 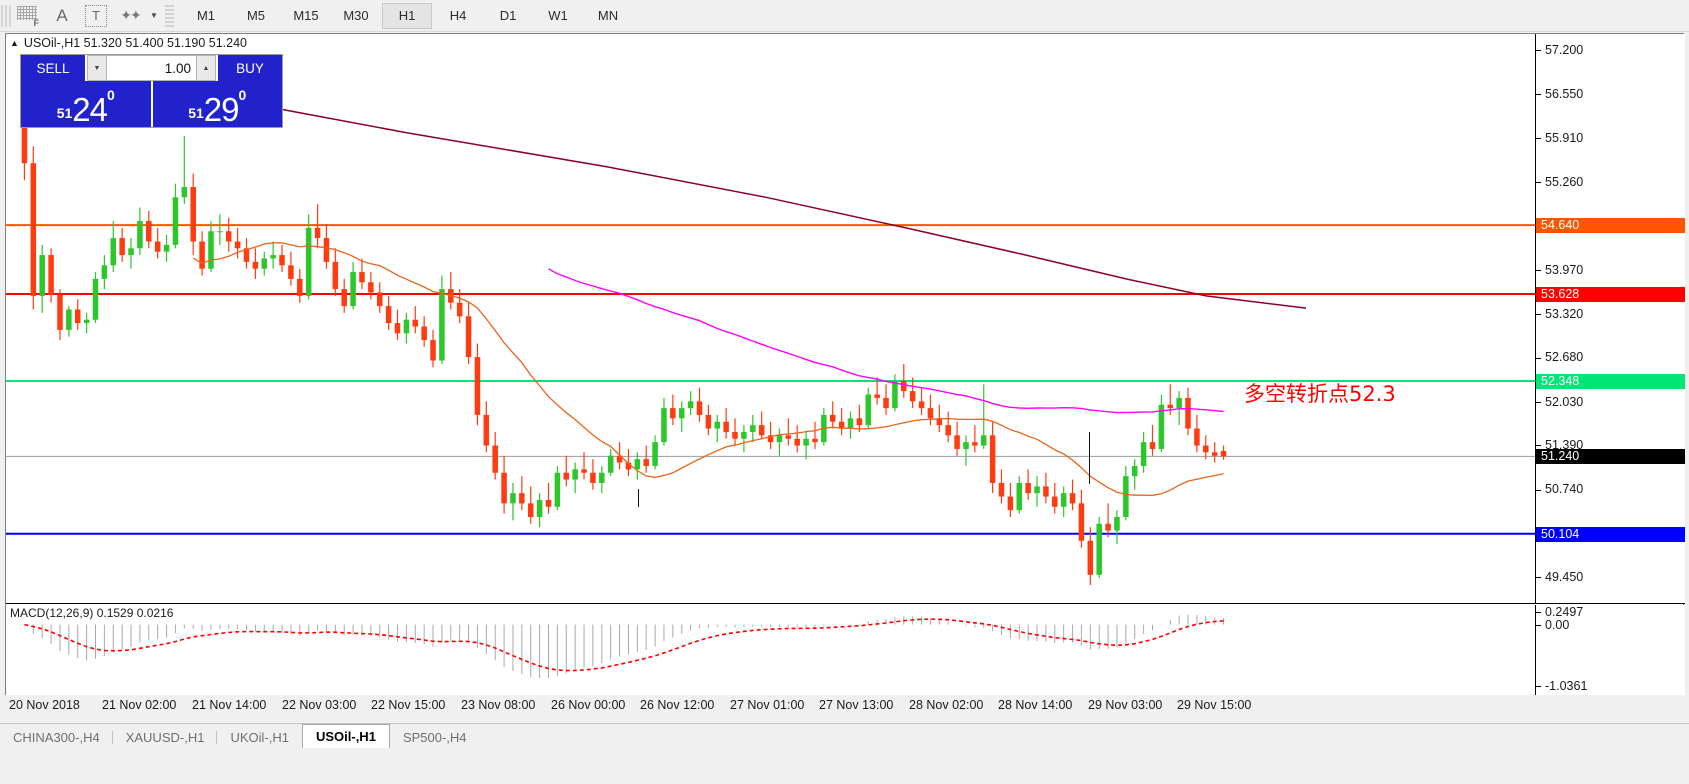 What do you see at coordinates (1610, 382) in the screenshot?
I see `pivot-level-tag: 52.348` at bounding box center [1610, 382].